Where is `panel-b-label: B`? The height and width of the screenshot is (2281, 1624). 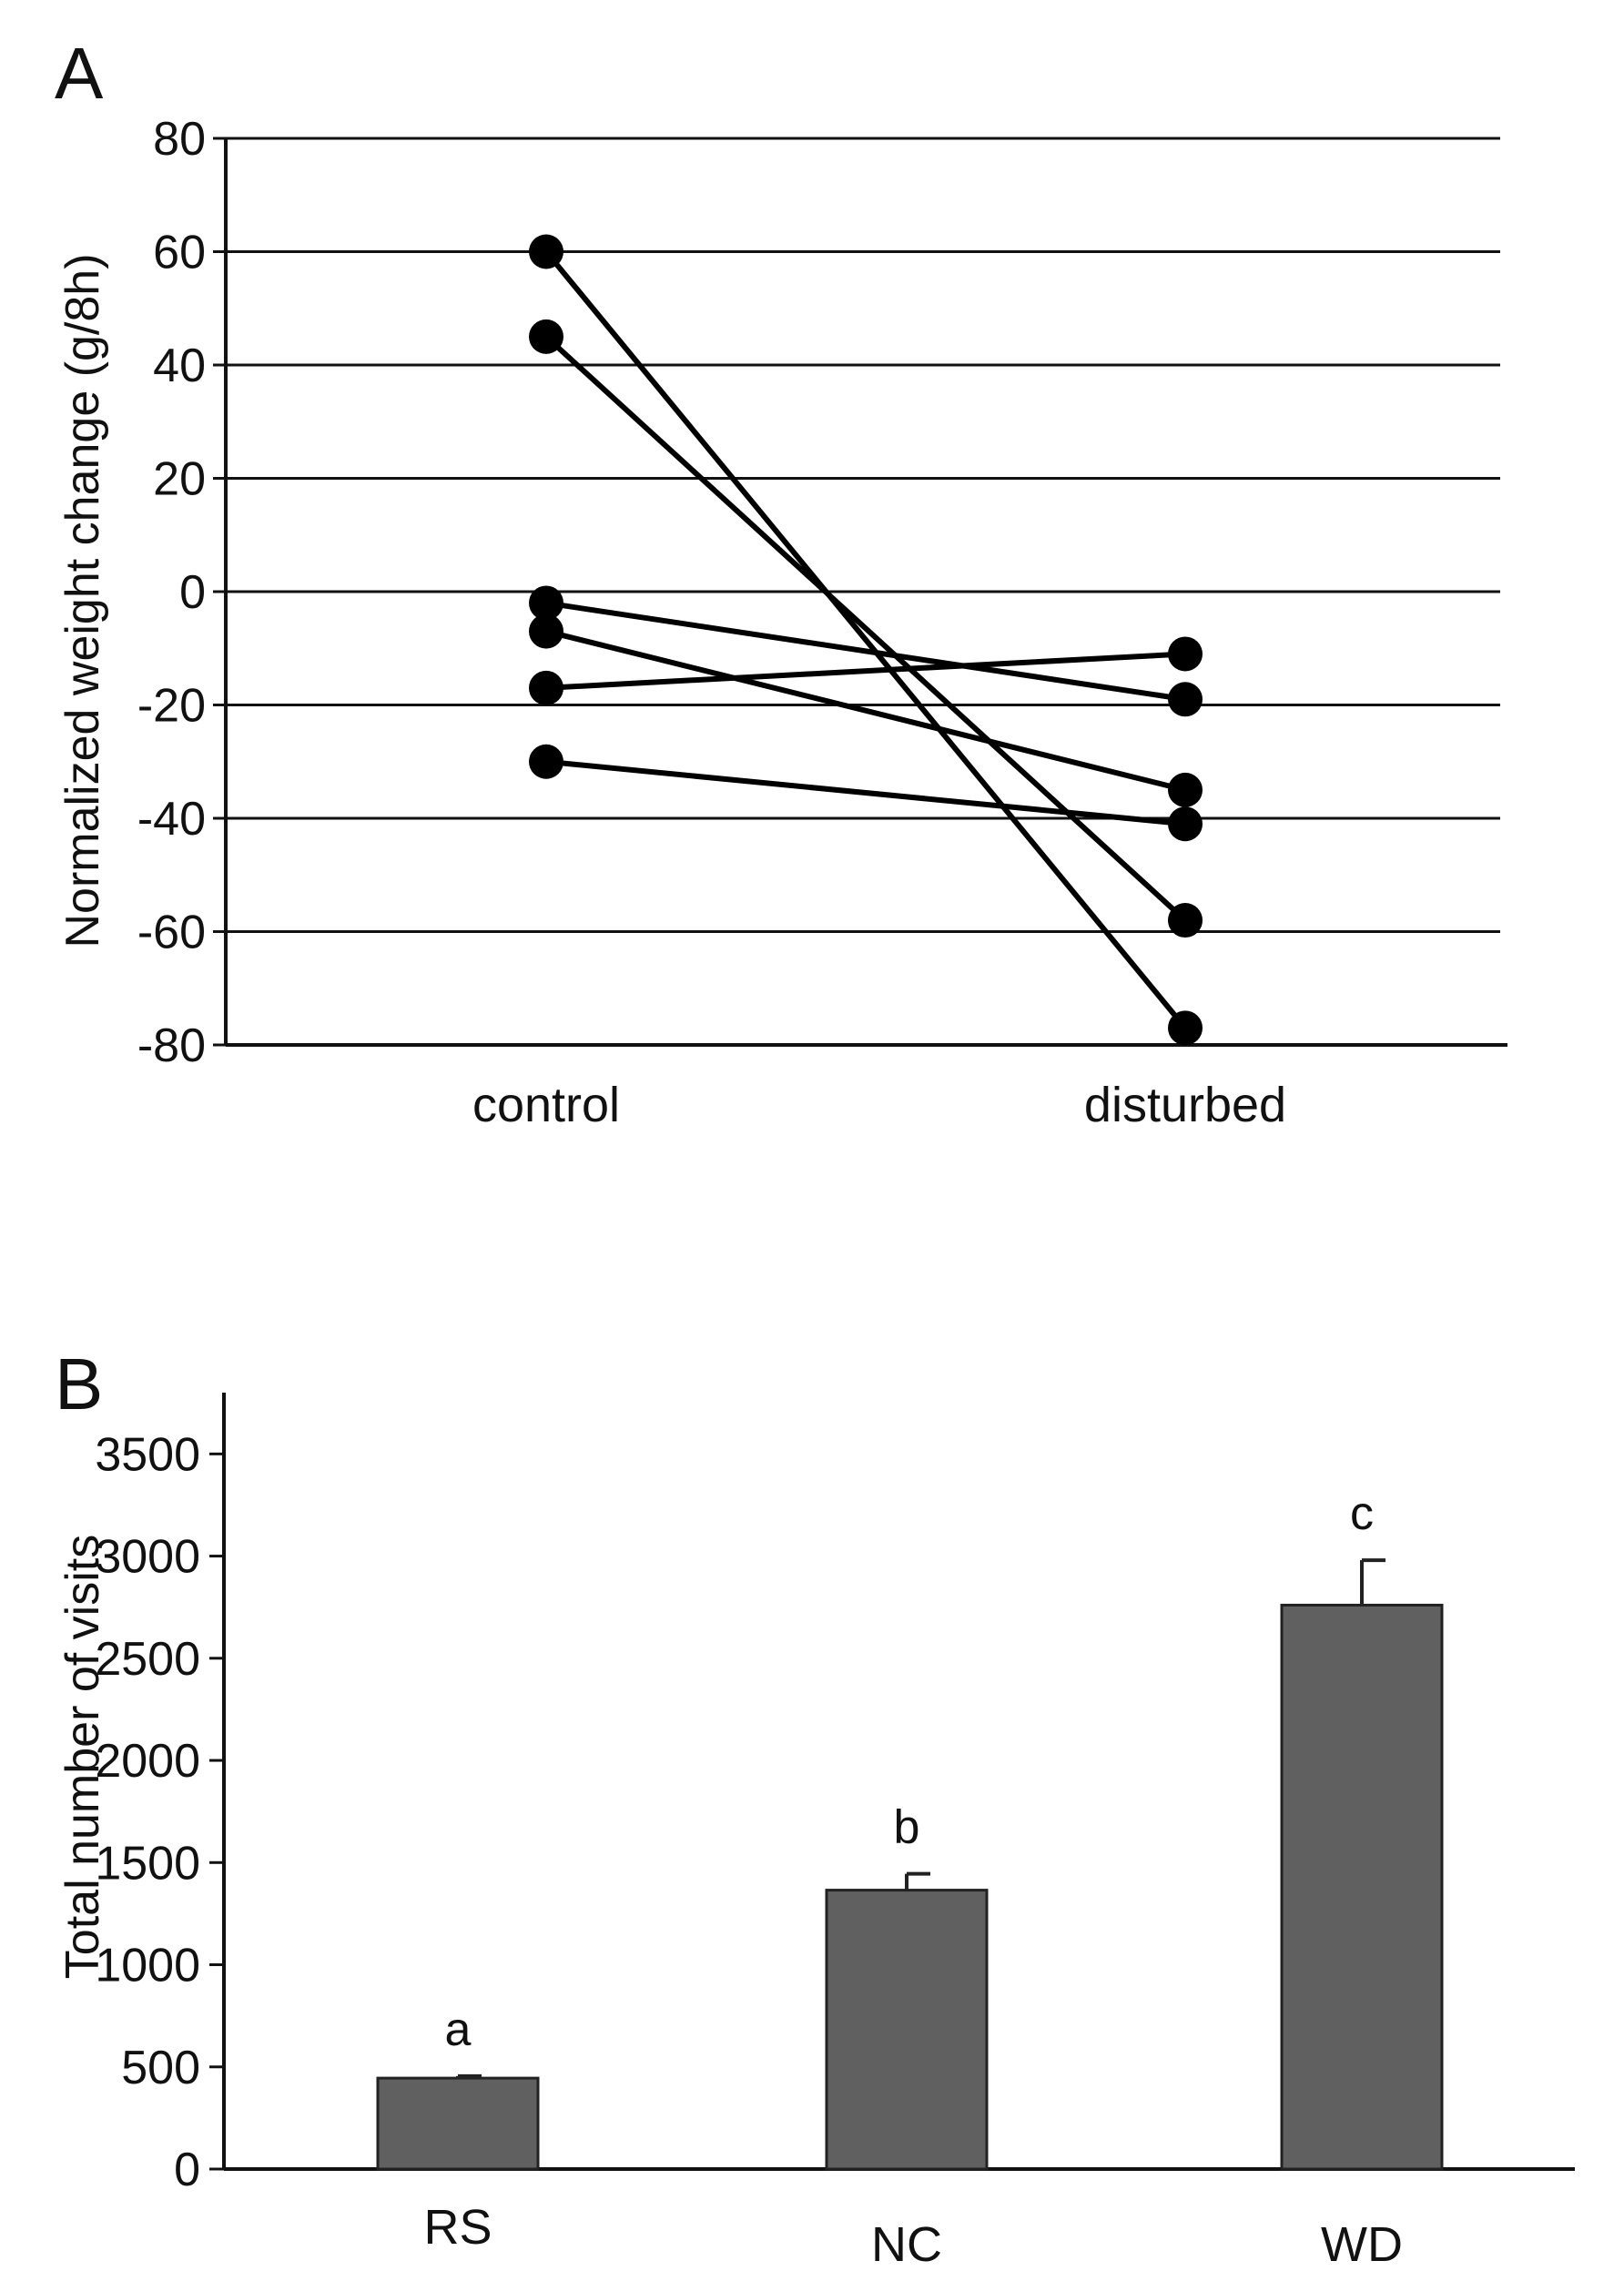
panel-b-label: B is located at coordinates (79, 1383).